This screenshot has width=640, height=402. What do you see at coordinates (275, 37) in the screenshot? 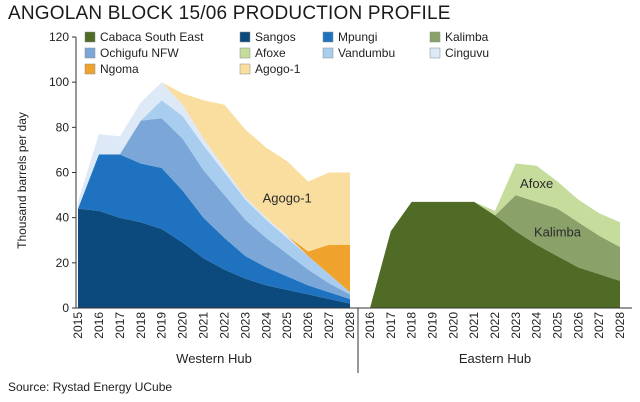
I see `legend-label-sangos: Sangos` at bounding box center [275, 37].